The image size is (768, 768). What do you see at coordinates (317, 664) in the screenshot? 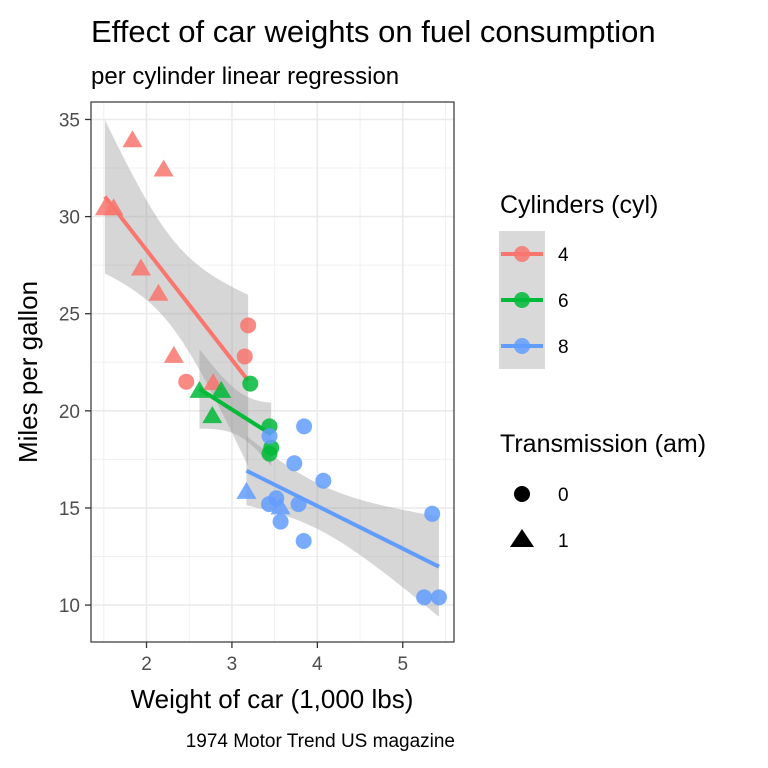
I see `x-tick-label: 4` at bounding box center [317, 664].